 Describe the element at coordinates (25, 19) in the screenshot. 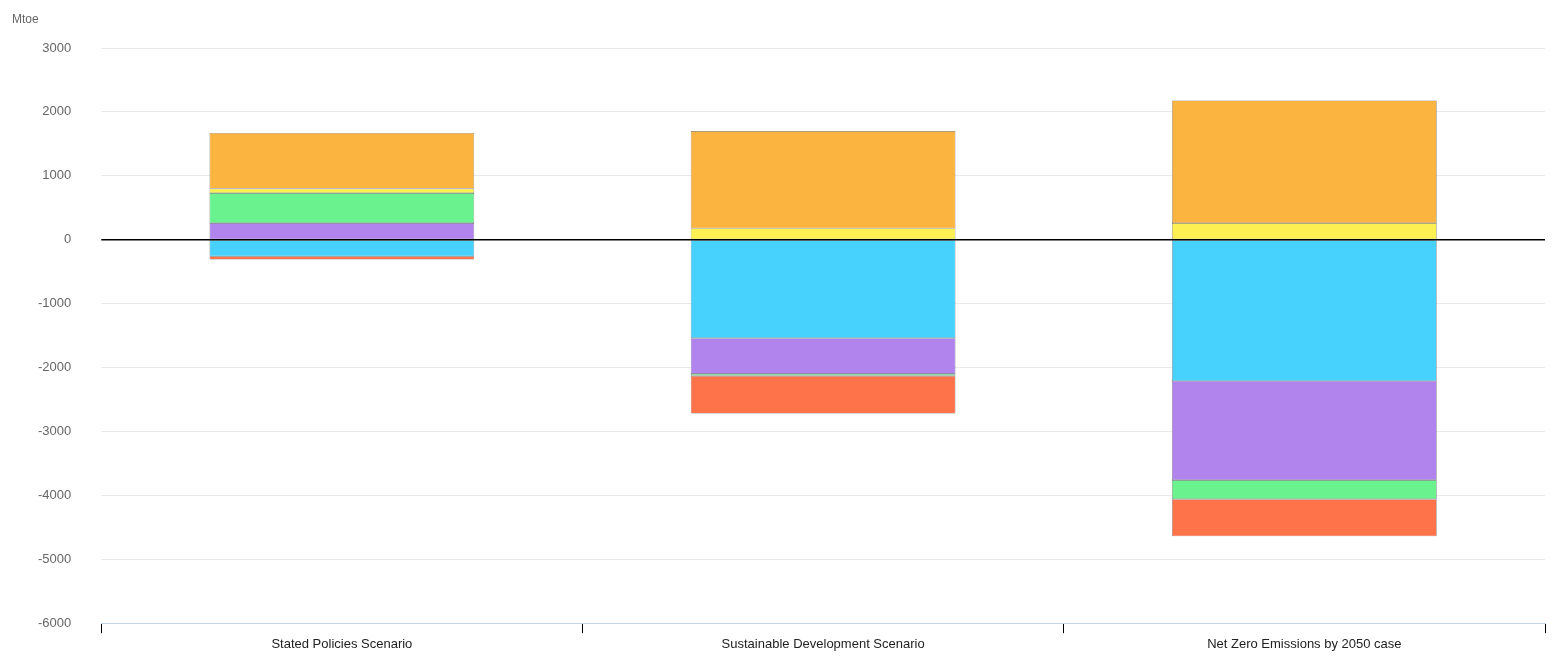

I see `y-axis-title: Mtoe` at that location.